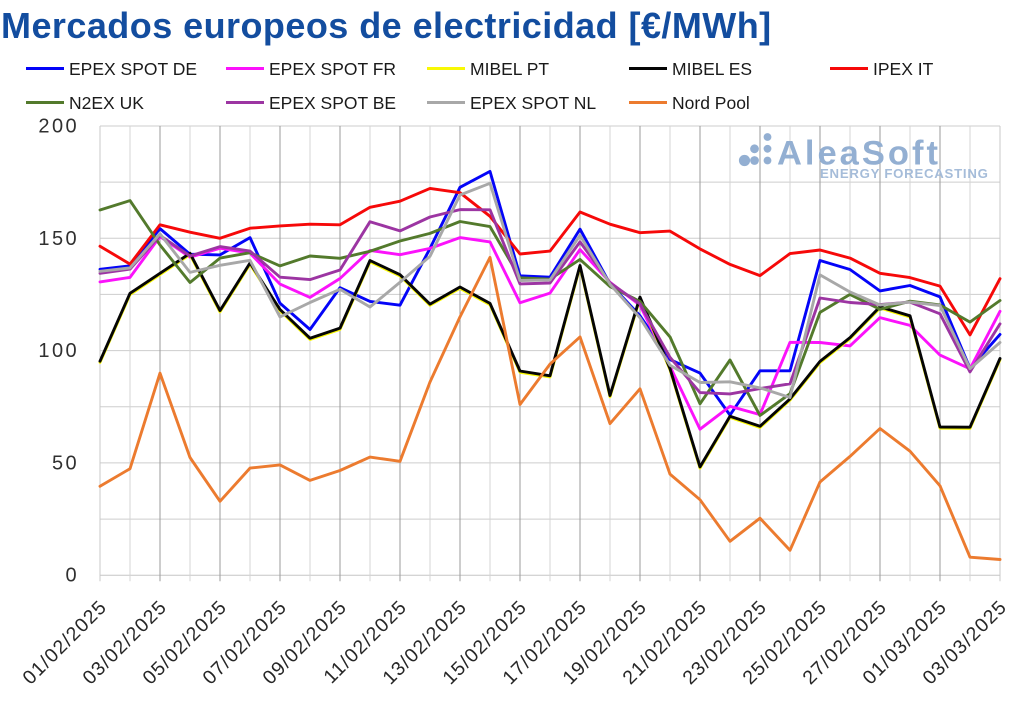 The height and width of the screenshot is (713, 1024). I want to click on svg-text: 0, so click(72, 576).